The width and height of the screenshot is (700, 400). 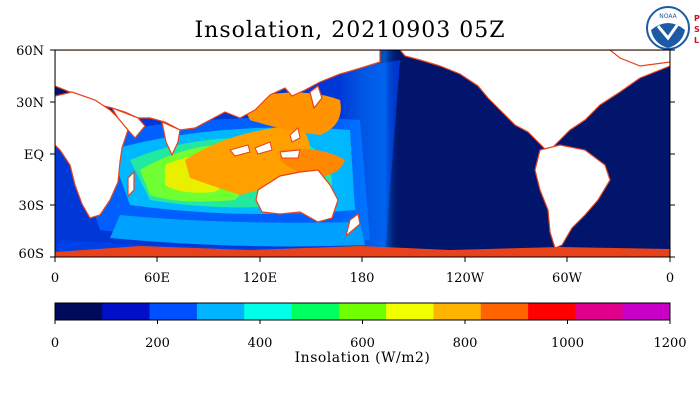 I want to click on colorbar-tick-label: 0, so click(x=55, y=343).